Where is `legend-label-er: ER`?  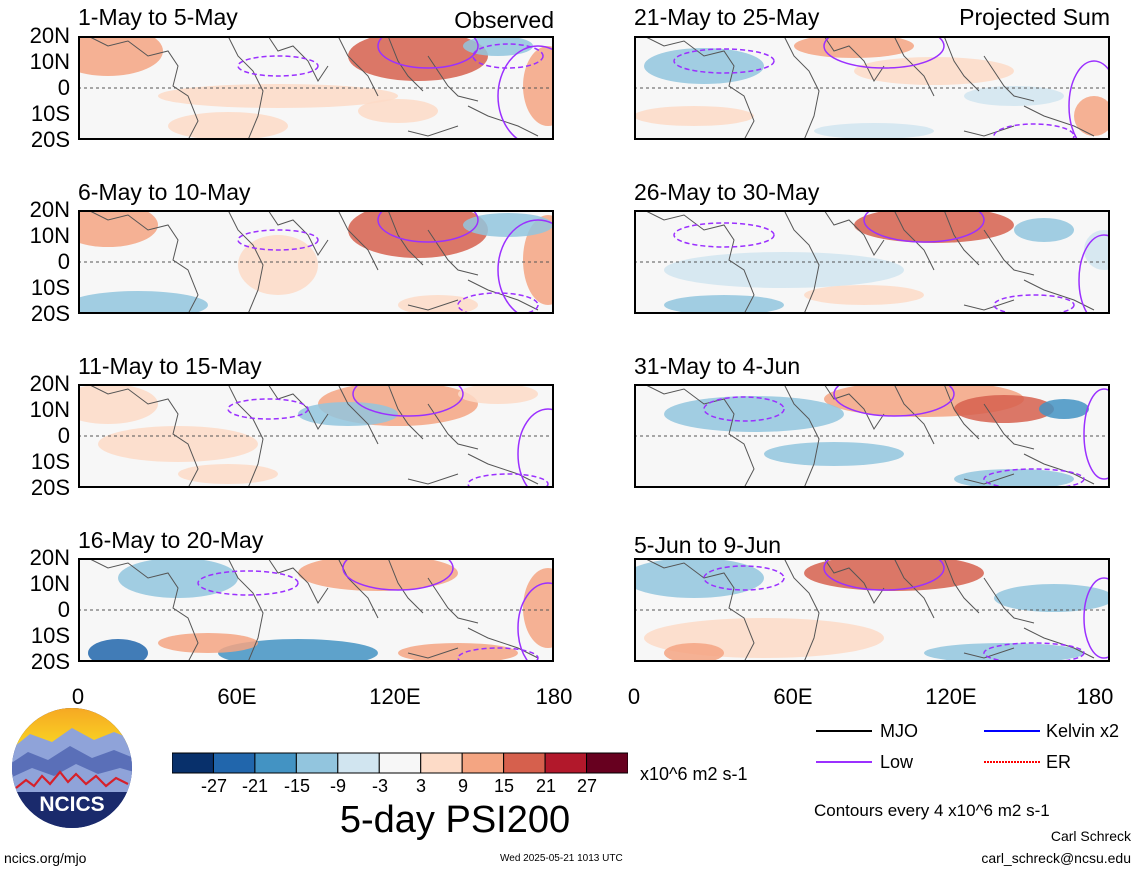
legend-label-er: ER is located at coordinates (1059, 762).